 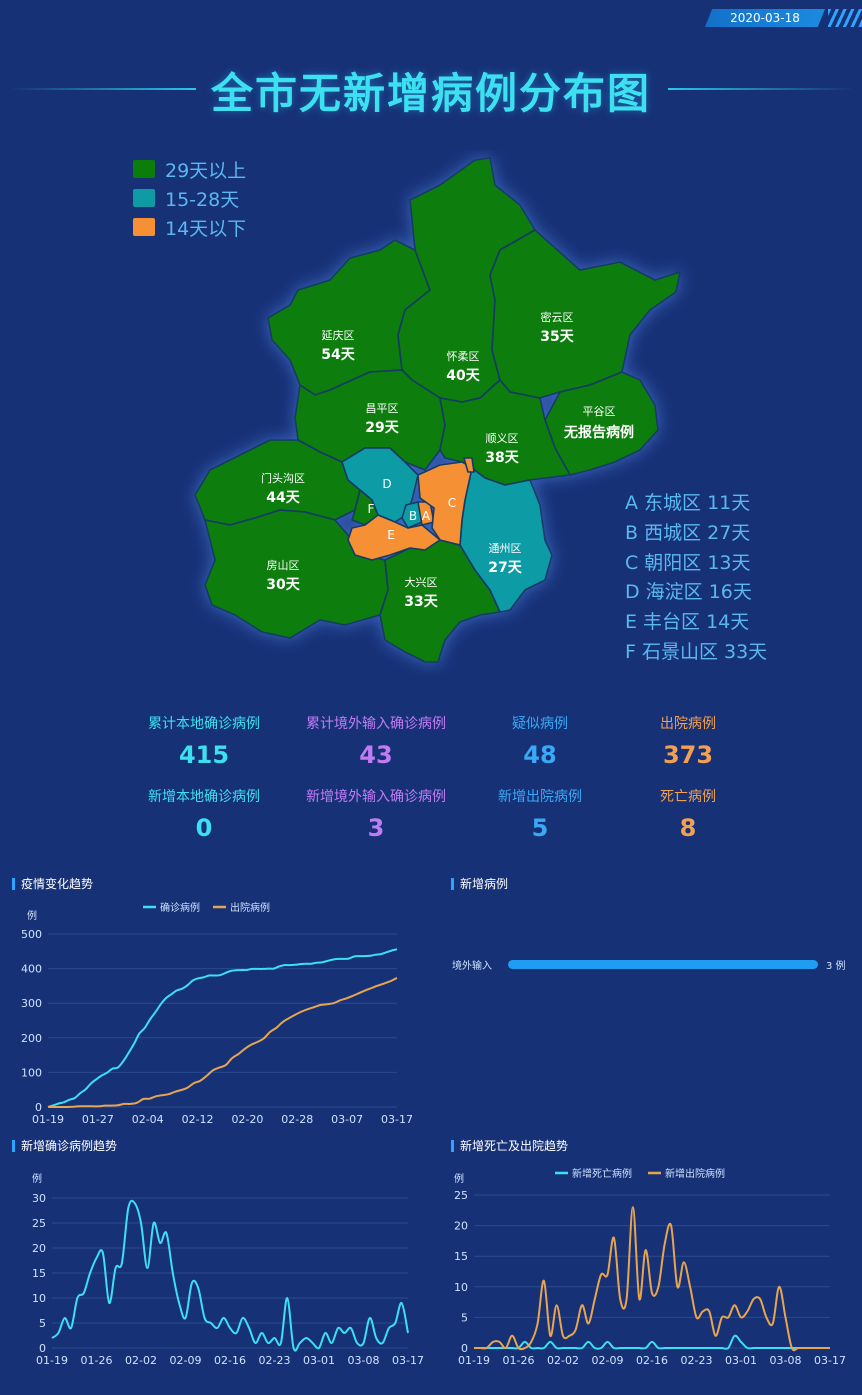 What do you see at coordinates (283, 585) in the screenshot?
I see `map-days-fangshan: 30天` at bounding box center [283, 585].